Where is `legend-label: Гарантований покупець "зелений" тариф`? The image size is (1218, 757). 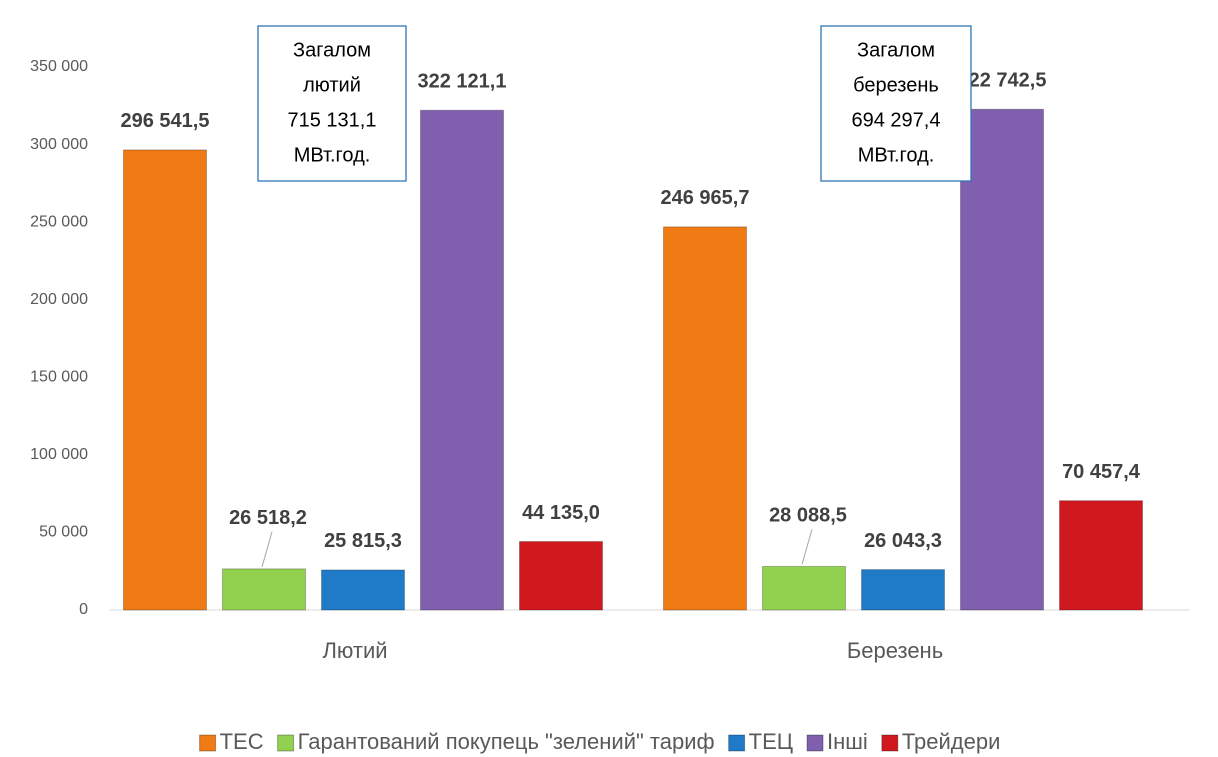
legend-label: Гарантований покупець "зелений" тариф is located at coordinates (506, 741).